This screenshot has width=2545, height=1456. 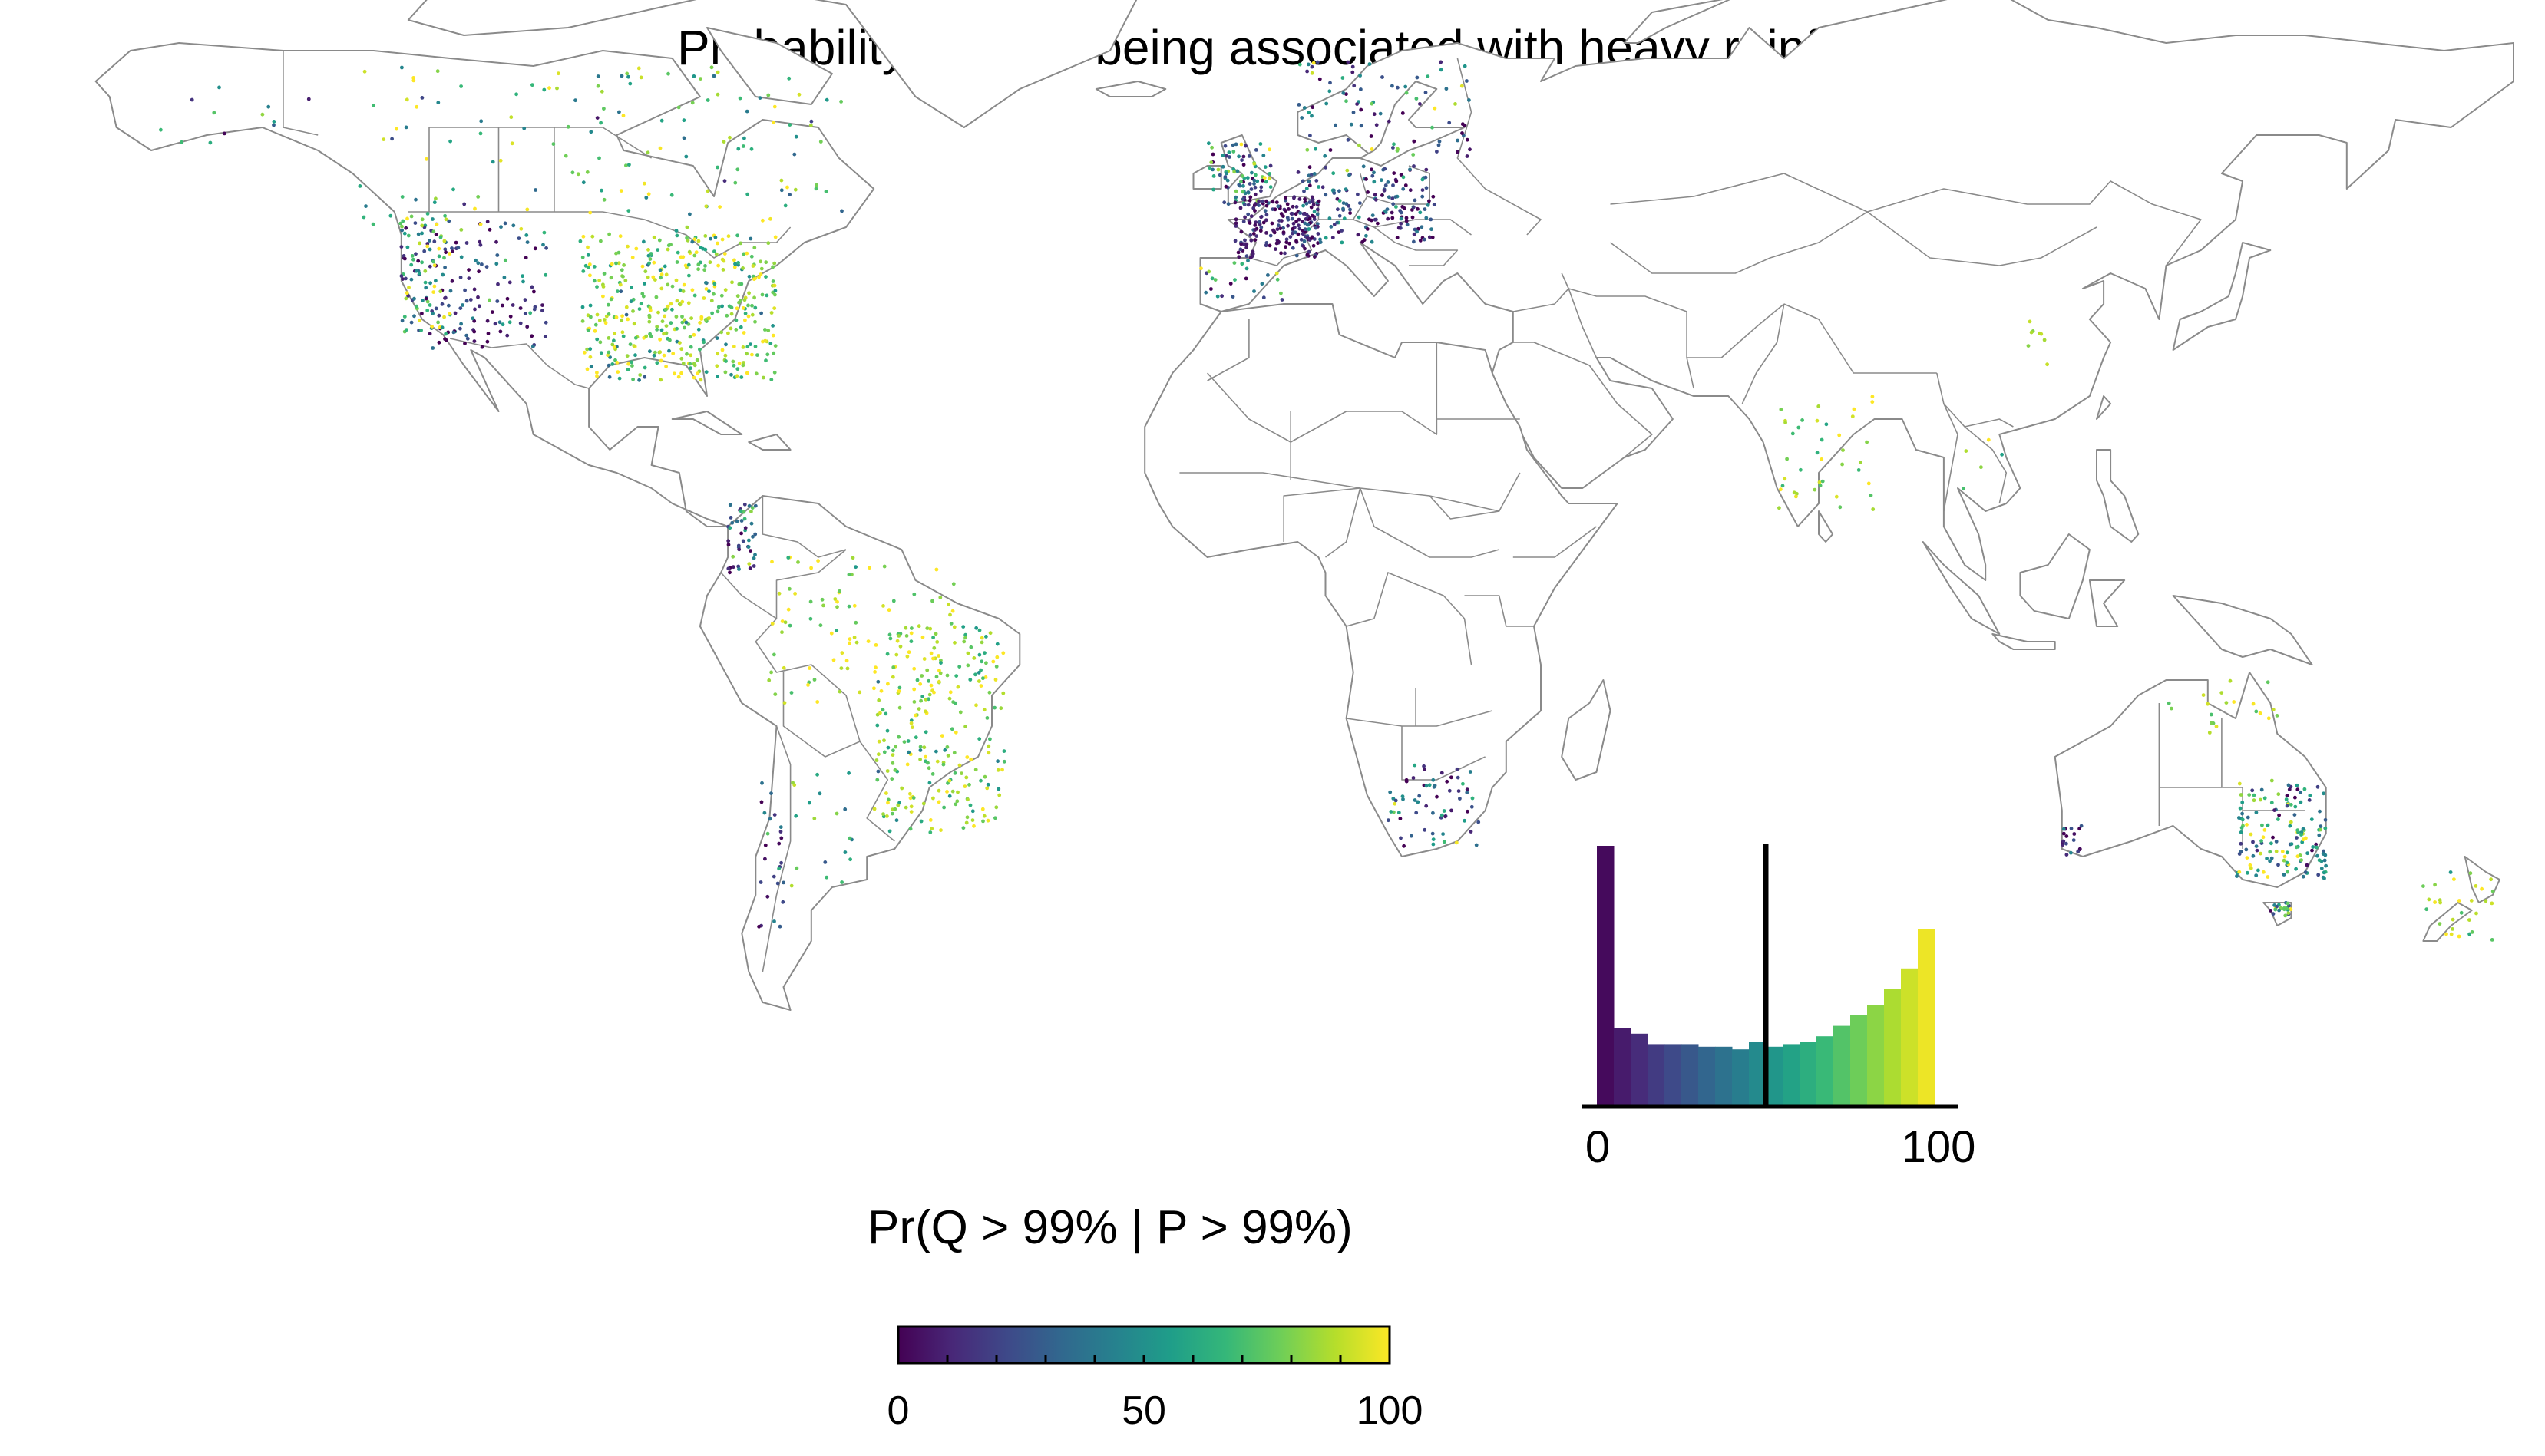 What do you see at coordinates (1416, 246) in the screenshot?
I see `border-balkans` at bounding box center [1416, 246].